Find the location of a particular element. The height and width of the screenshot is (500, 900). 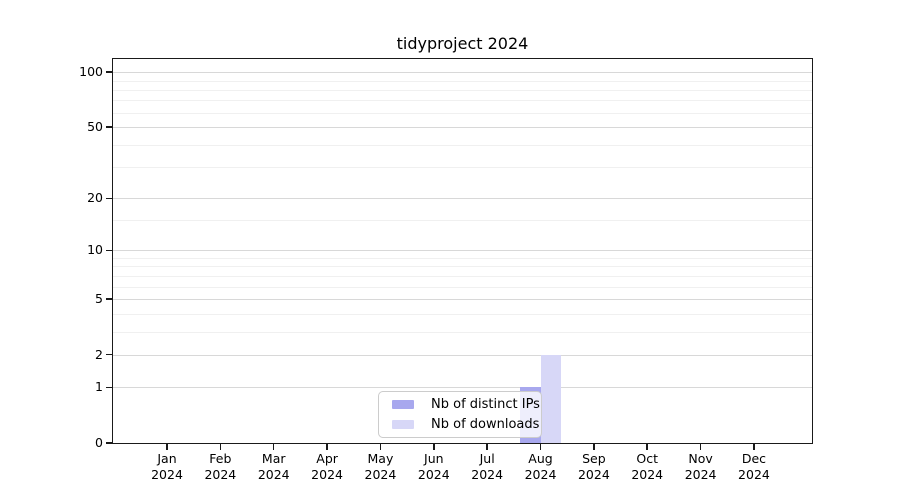

y-tick-label: 100 is located at coordinates (91, 72).